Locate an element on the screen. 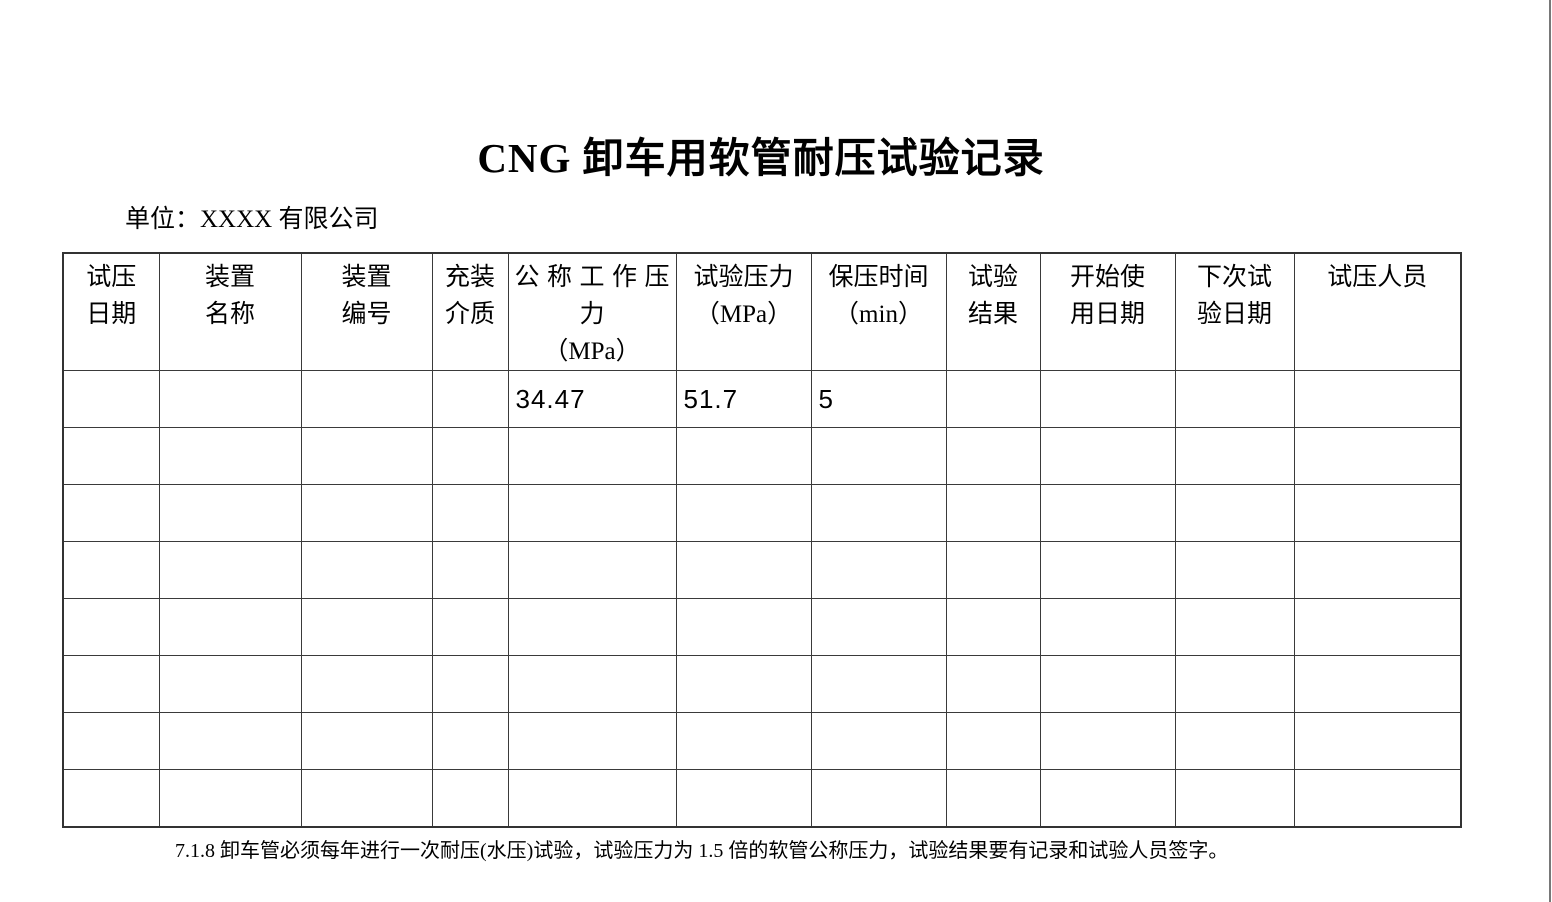 The image size is (1552, 902). table-row is located at coordinates (762, 513).